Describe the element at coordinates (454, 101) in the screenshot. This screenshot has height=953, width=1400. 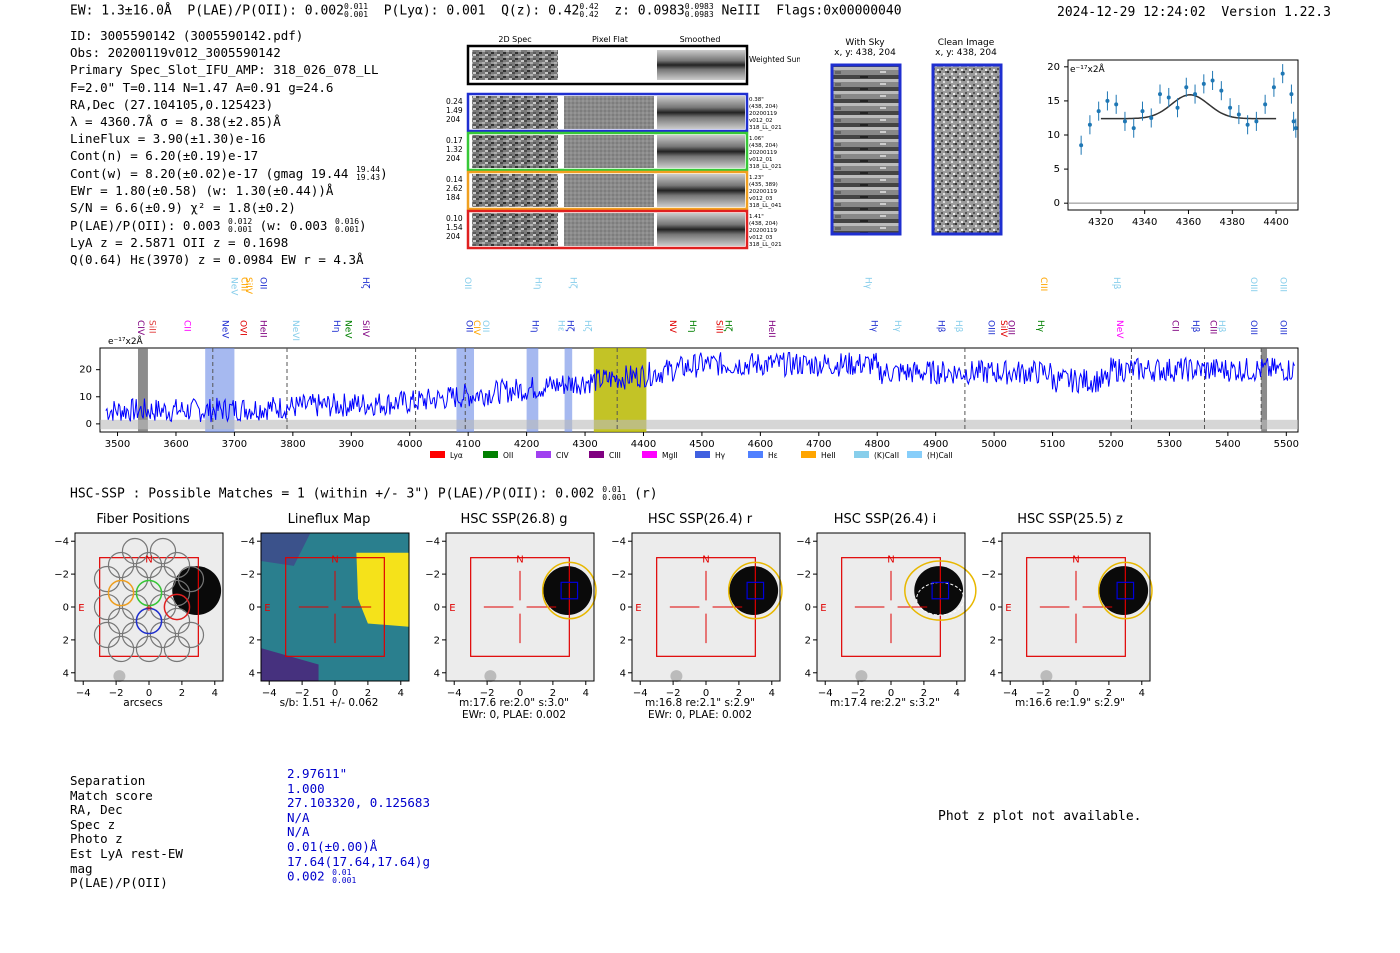
I see `cutout-left-label: 0.24` at that location.